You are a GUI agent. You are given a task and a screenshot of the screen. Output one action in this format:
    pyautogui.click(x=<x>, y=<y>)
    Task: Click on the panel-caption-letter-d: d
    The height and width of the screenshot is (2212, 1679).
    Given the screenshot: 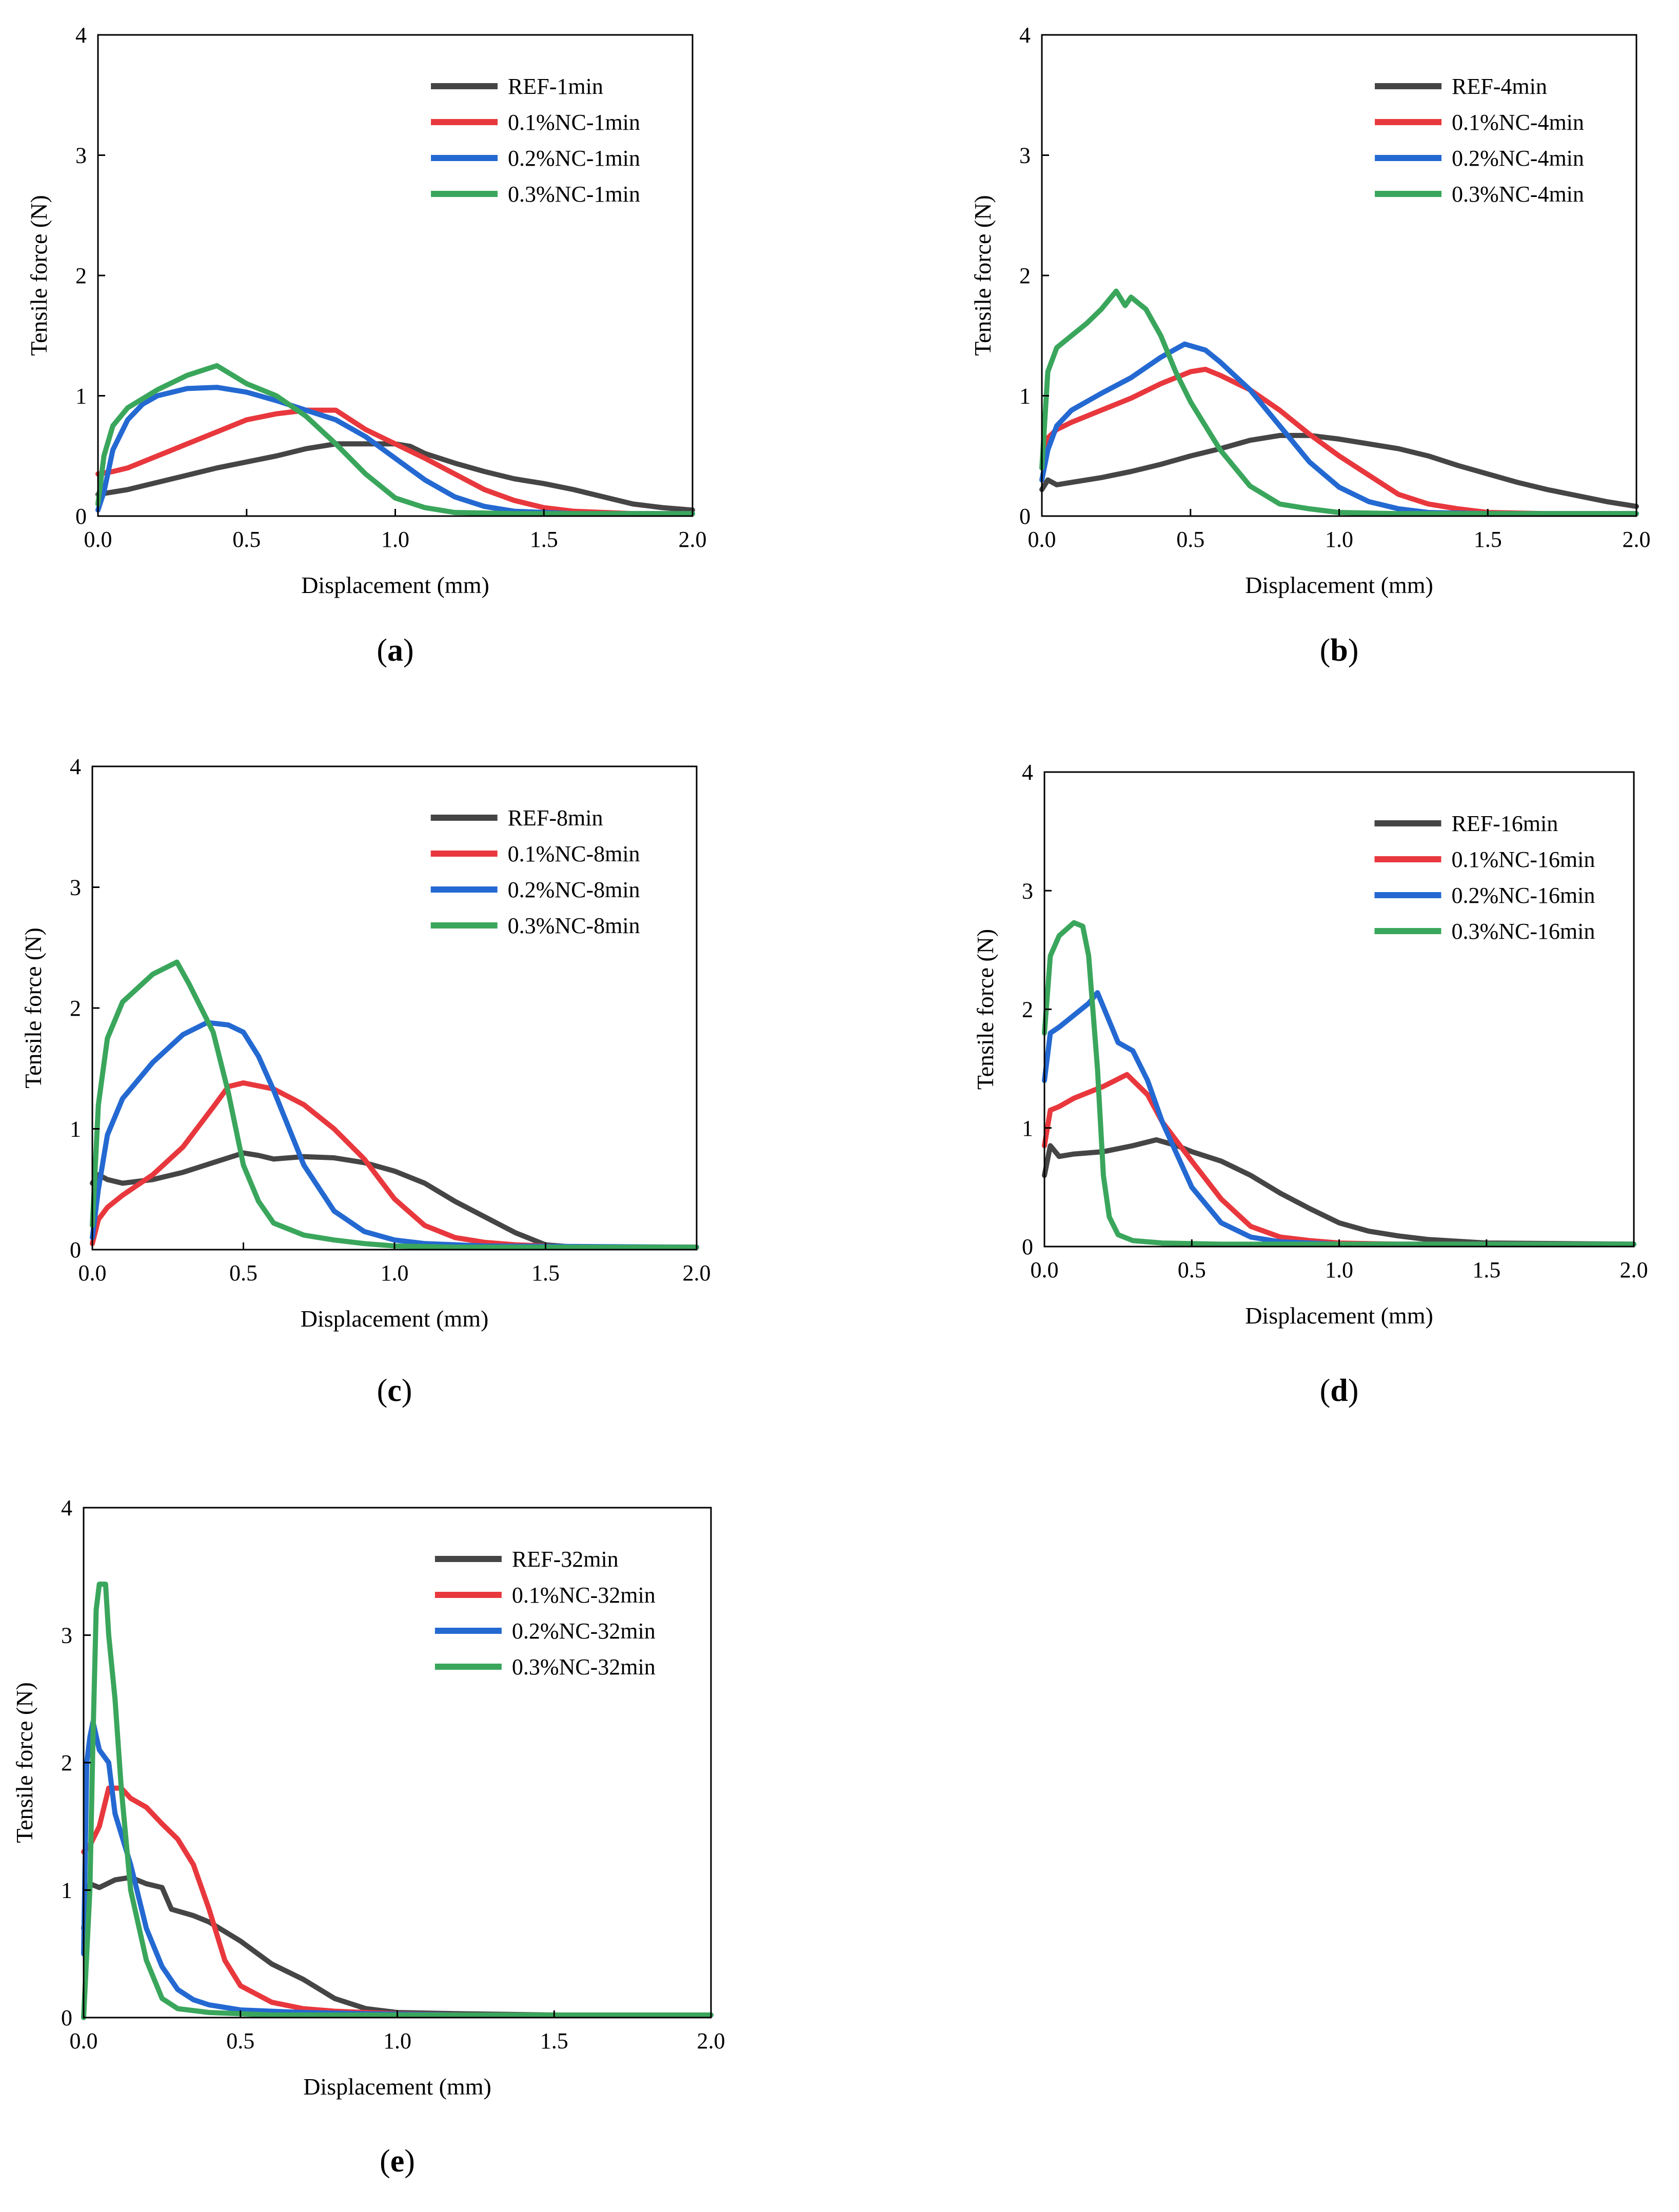 What is the action you would take?
    pyautogui.click(x=1339, y=1390)
    